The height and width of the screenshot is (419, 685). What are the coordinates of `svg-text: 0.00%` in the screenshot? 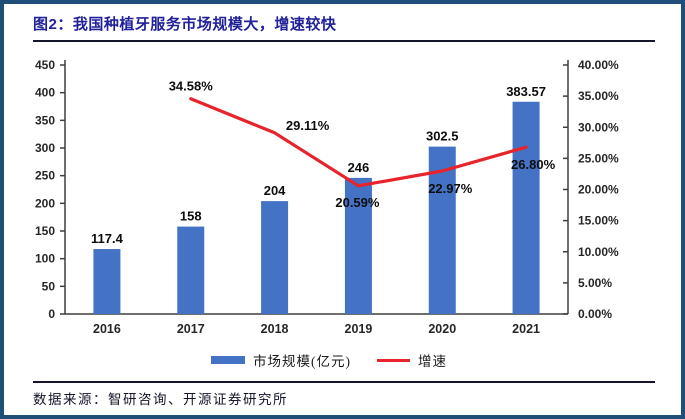 It's located at (595, 314).